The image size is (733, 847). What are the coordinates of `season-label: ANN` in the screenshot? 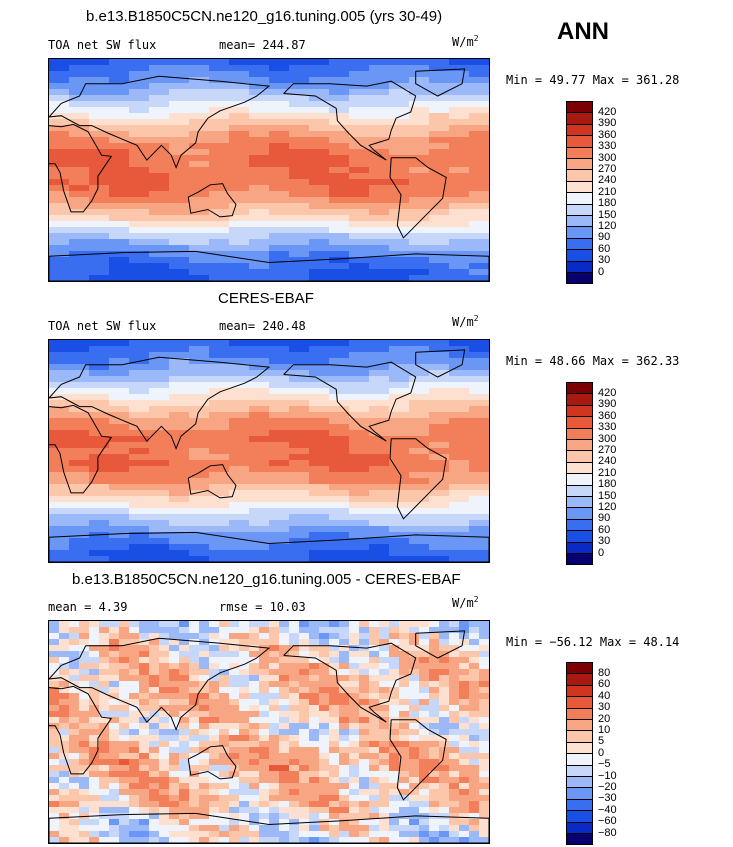 It's located at (583, 31).